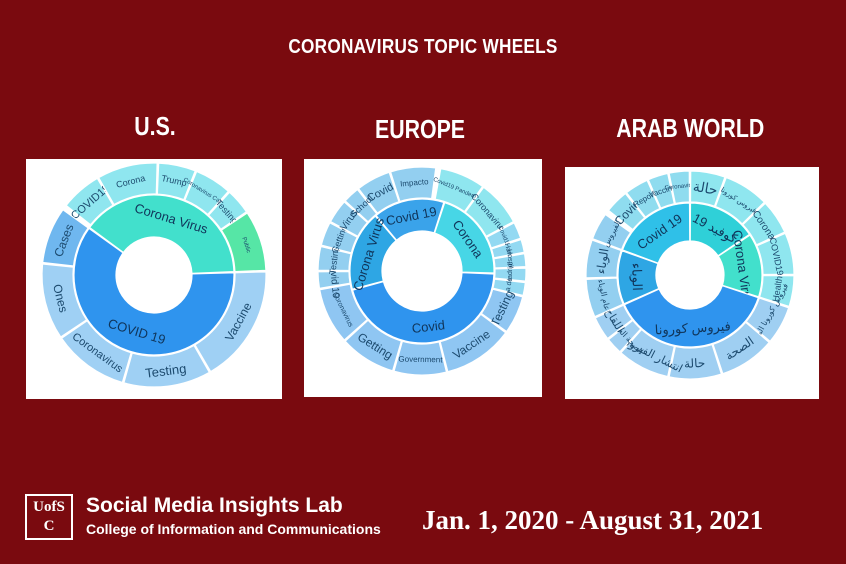 This screenshot has height=564, width=846. Describe the element at coordinates (214, 505) in the screenshot. I see `lab-name: Social Media Insights Lab` at that location.